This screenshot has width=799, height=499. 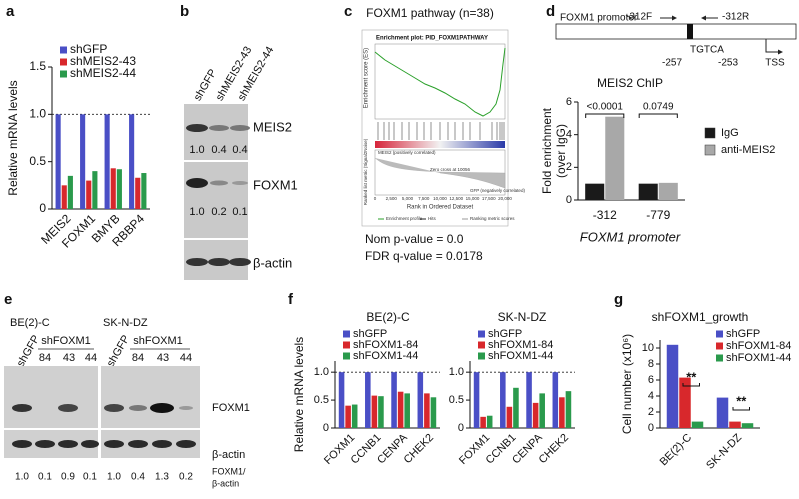 What do you see at coordinates (730, 133) in the screenshot?
I see `legend-label: IgG` at bounding box center [730, 133].